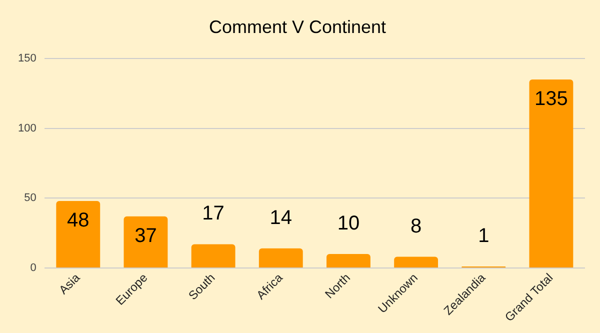 This screenshot has height=333, width=600. Describe the element at coordinates (78, 220) in the screenshot. I see `data-label: 48` at that location.